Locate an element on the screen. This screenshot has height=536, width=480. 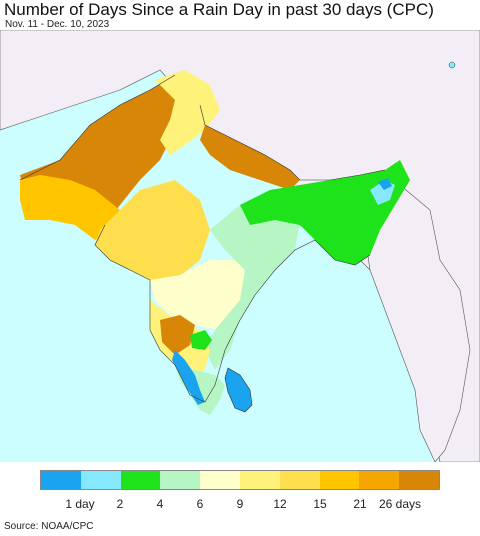
legend-label: 15 is located at coordinates (320, 504).